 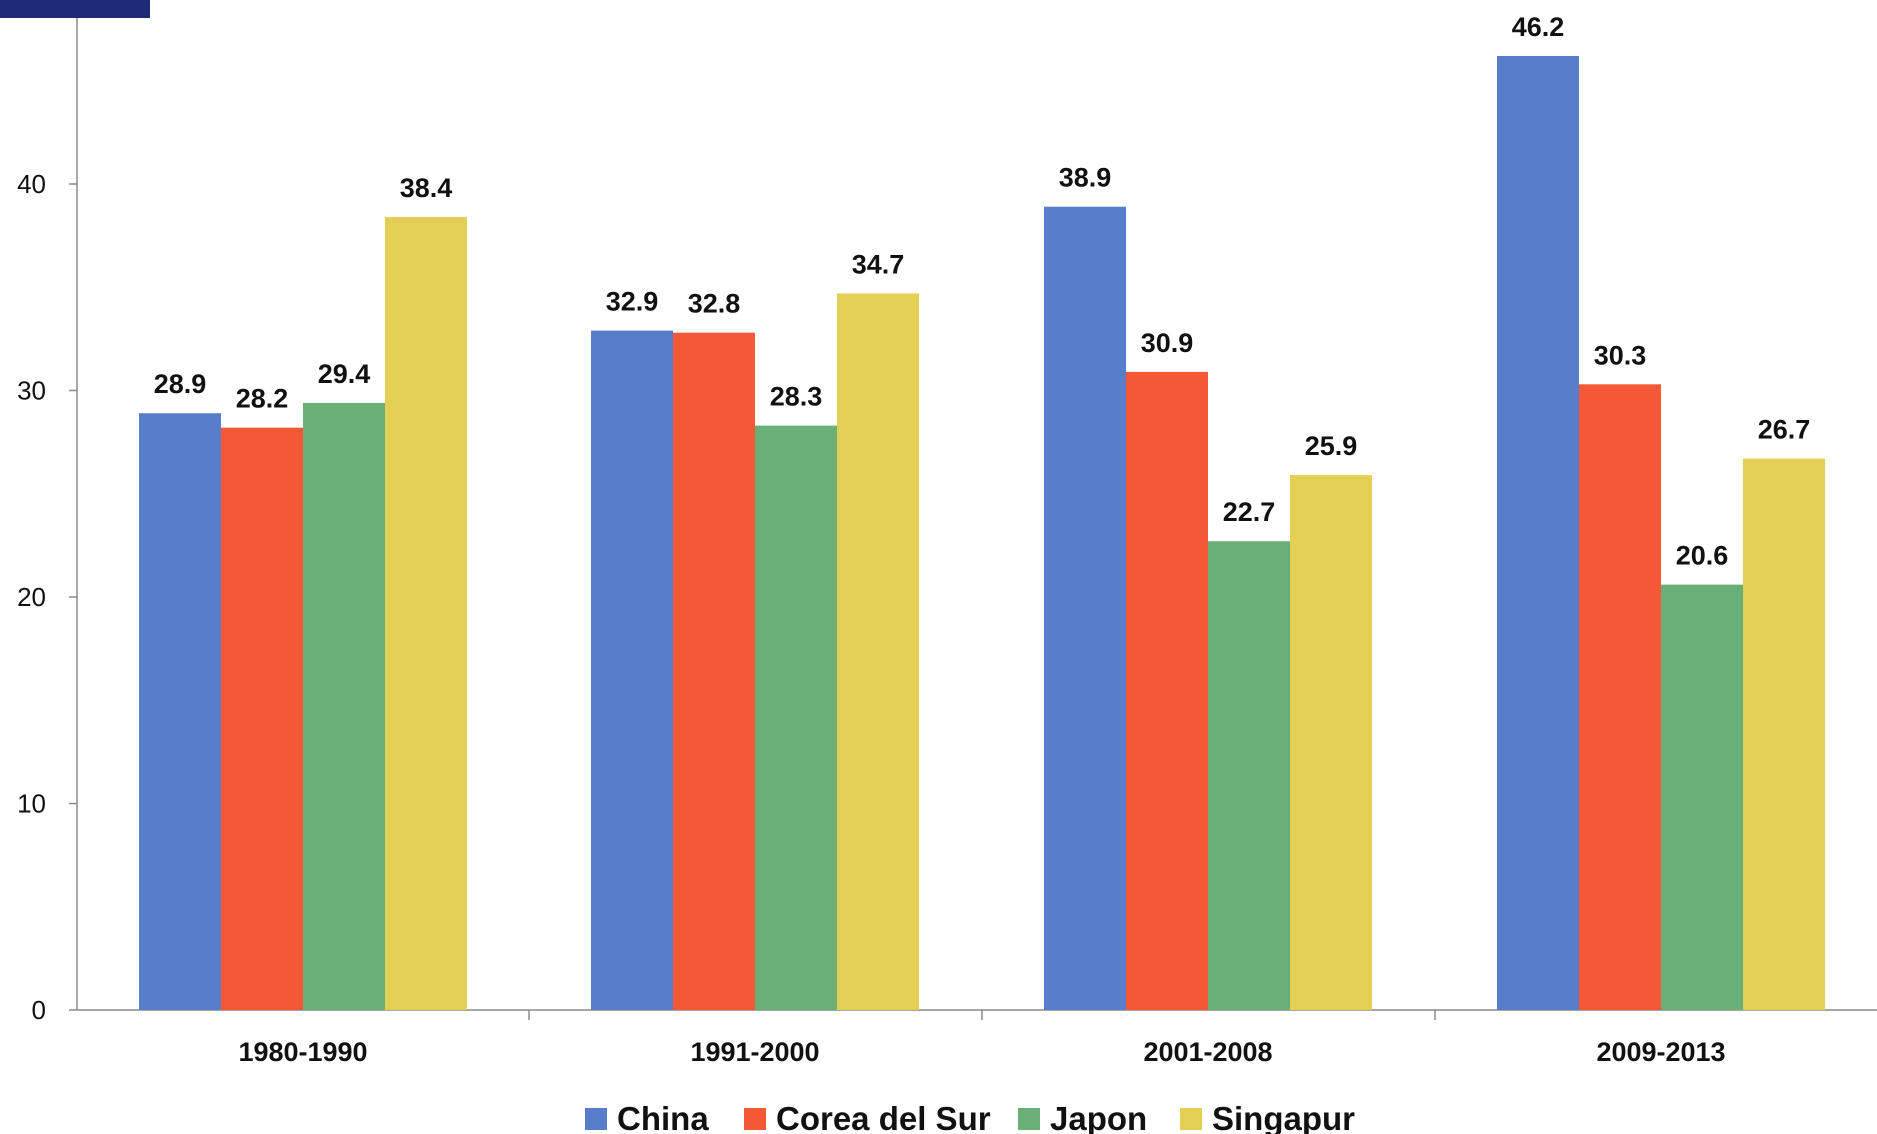 I want to click on y-tick-label: 10, so click(x=31, y=804).